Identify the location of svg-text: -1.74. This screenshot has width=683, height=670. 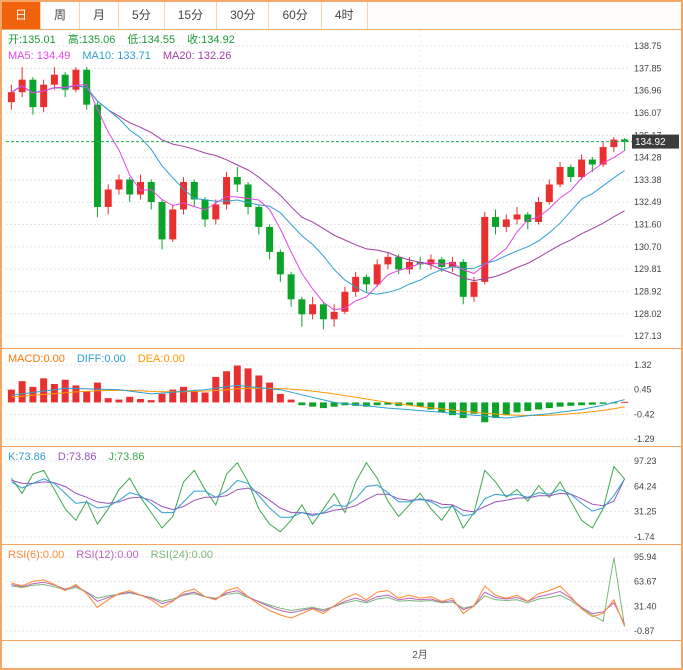
(644, 537).